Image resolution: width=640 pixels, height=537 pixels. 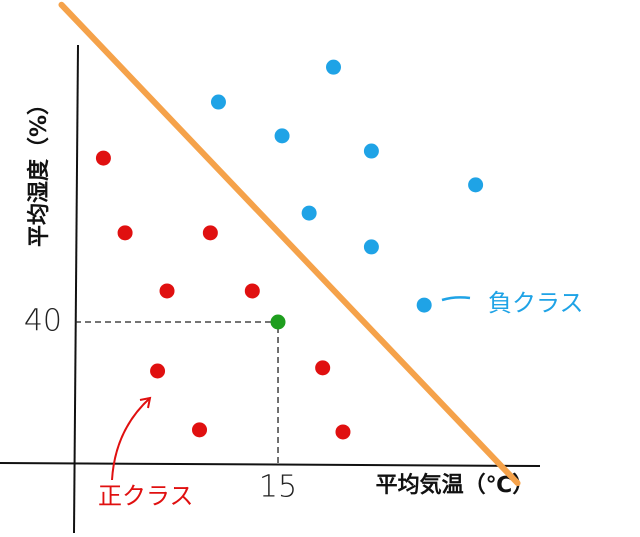 I want to click on annotation: 正クラス, so click(x=146, y=496).